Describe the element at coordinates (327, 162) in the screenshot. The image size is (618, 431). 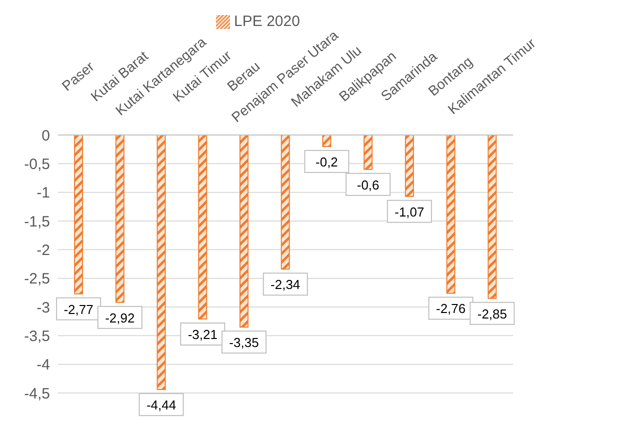
I see `data-label: -0,2` at that location.